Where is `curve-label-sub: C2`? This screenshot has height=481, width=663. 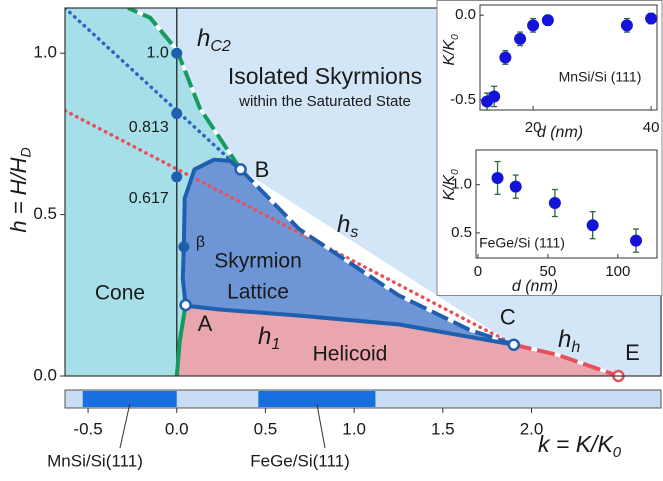 curve-label-sub: C2 is located at coordinates (220, 46).